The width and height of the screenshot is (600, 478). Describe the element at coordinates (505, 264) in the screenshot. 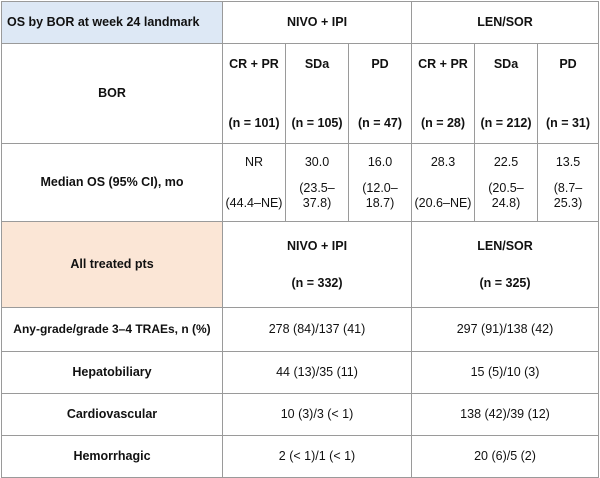

I see `all-treated-arm2: LEN/SOR (n = 325)` at that location.